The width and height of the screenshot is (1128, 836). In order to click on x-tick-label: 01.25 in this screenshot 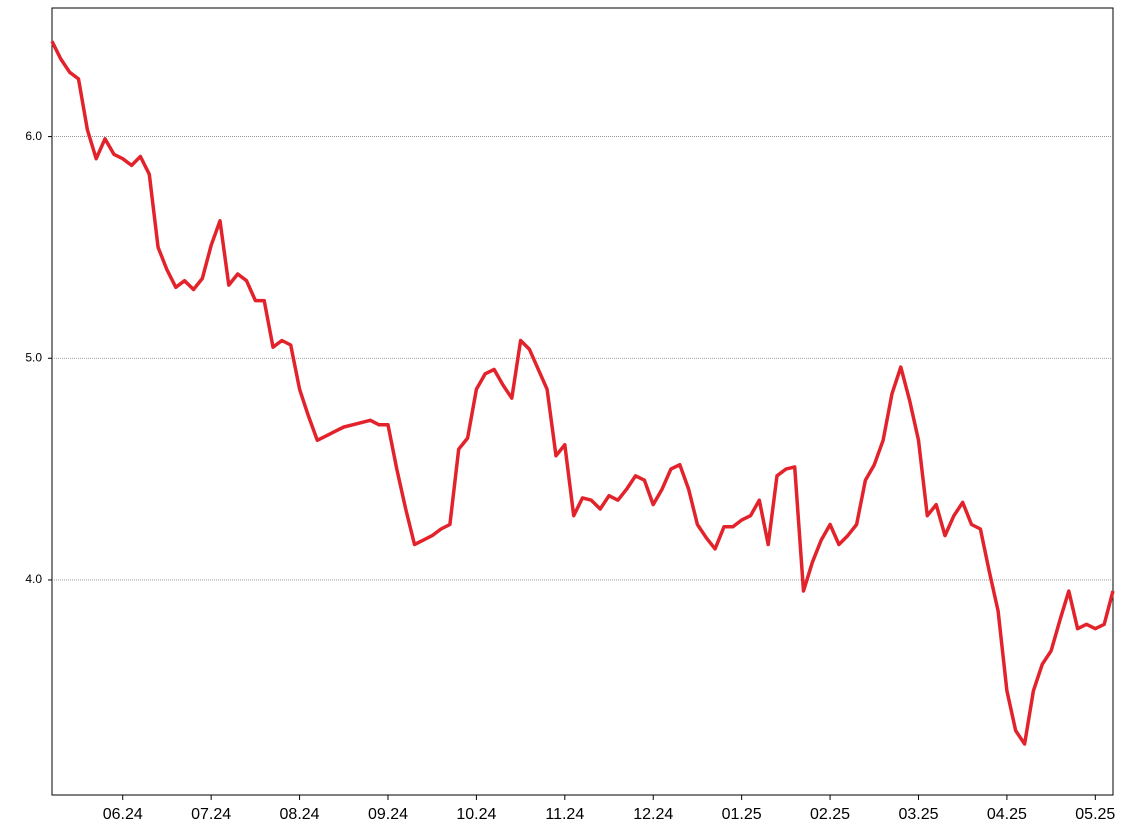, I will do `click(742, 814)`.